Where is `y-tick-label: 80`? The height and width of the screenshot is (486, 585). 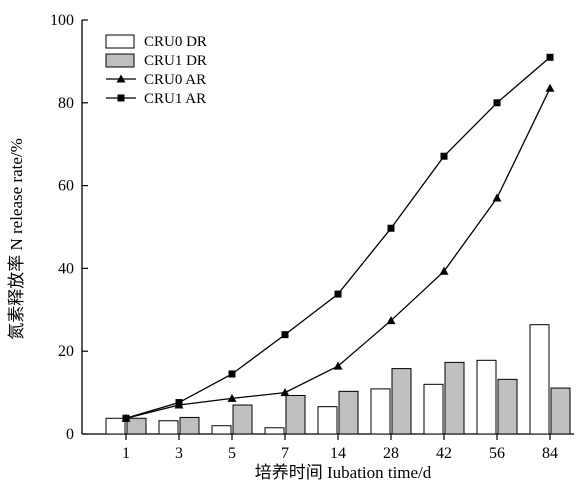
y-tick-label: 80 is located at coordinates (66, 103).